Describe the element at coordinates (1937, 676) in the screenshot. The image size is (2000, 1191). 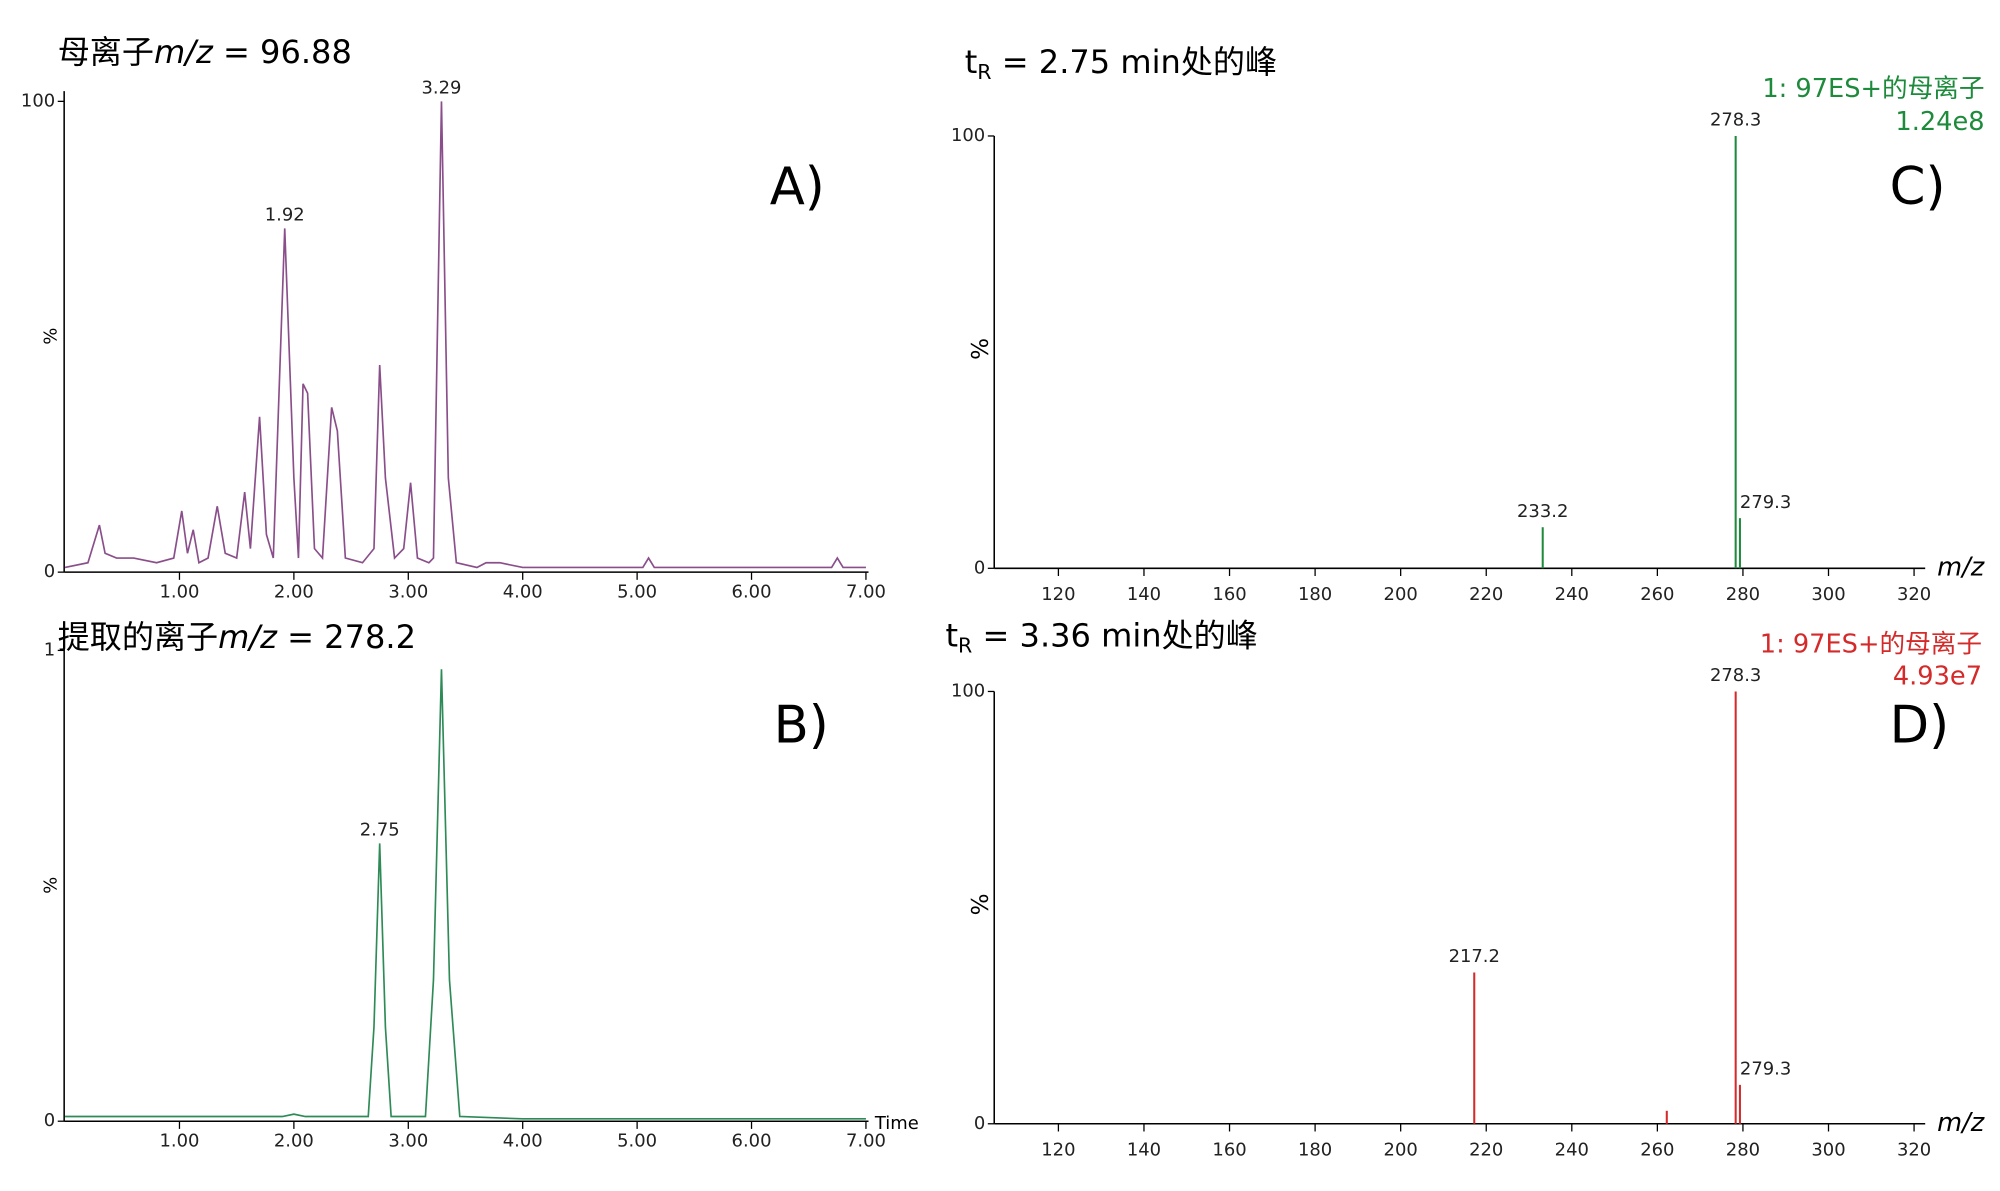
I see `scale-text: 4.93e7` at that location.